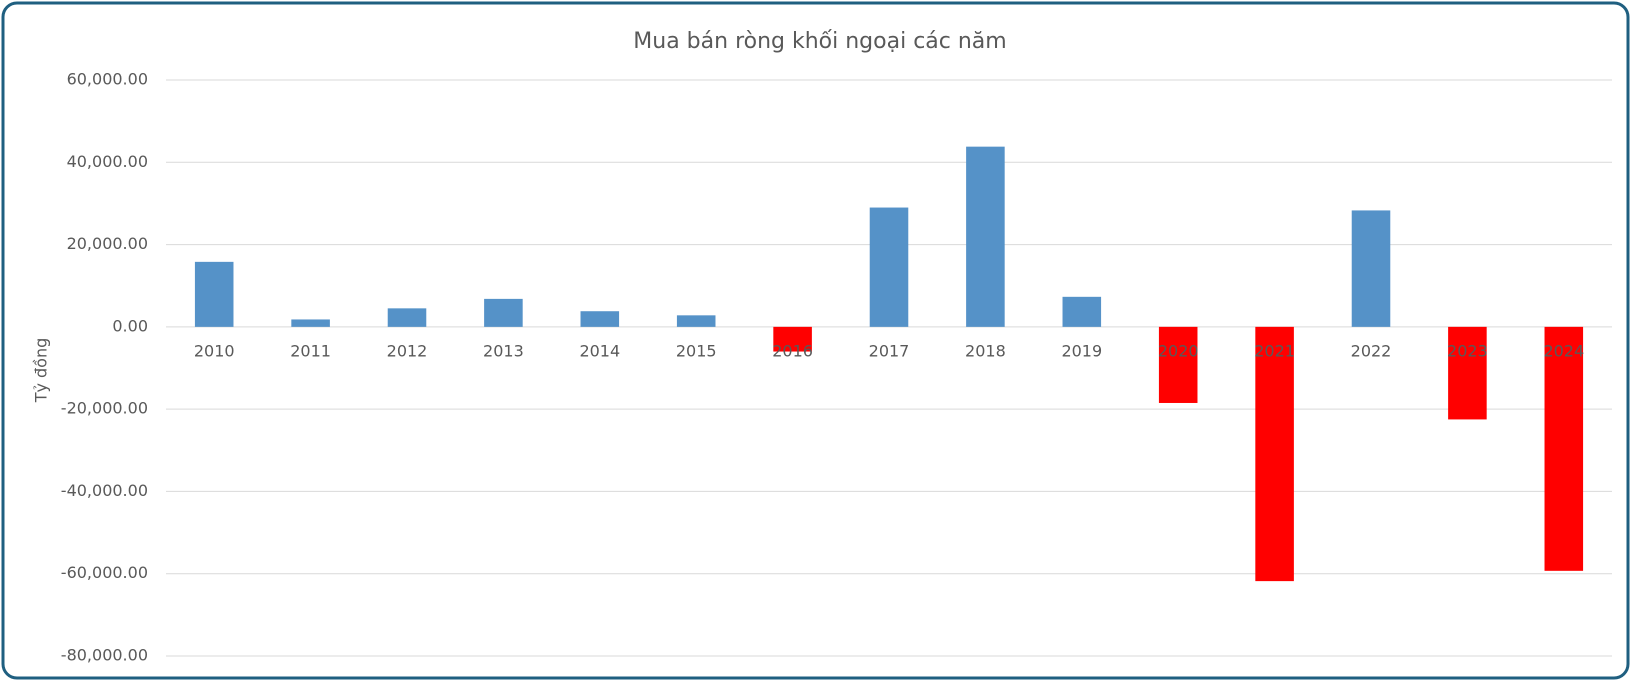  Describe the element at coordinates (107, 79) in the screenshot. I see `y-tick-label: 60,000.00` at that location.